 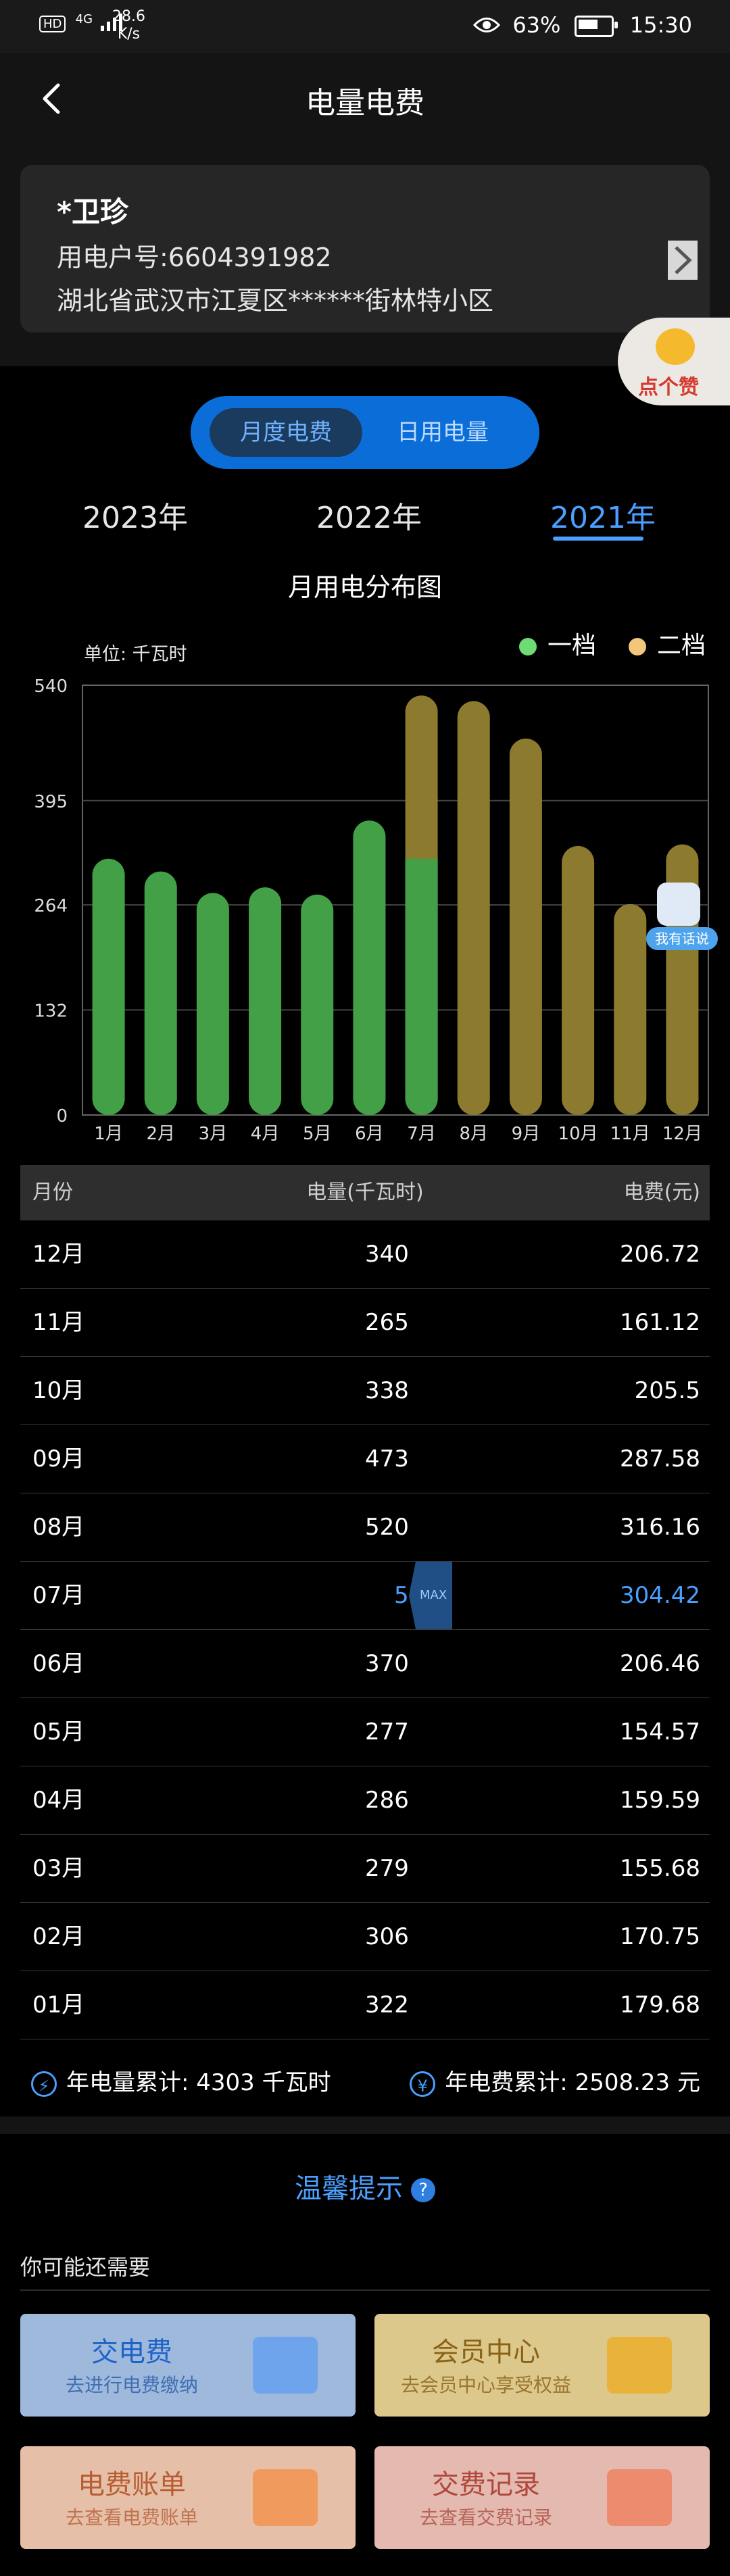 What do you see at coordinates (660, 1255) in the screenshot?
I see `row-fee: 206.72` at bounding box center [660, 1255].